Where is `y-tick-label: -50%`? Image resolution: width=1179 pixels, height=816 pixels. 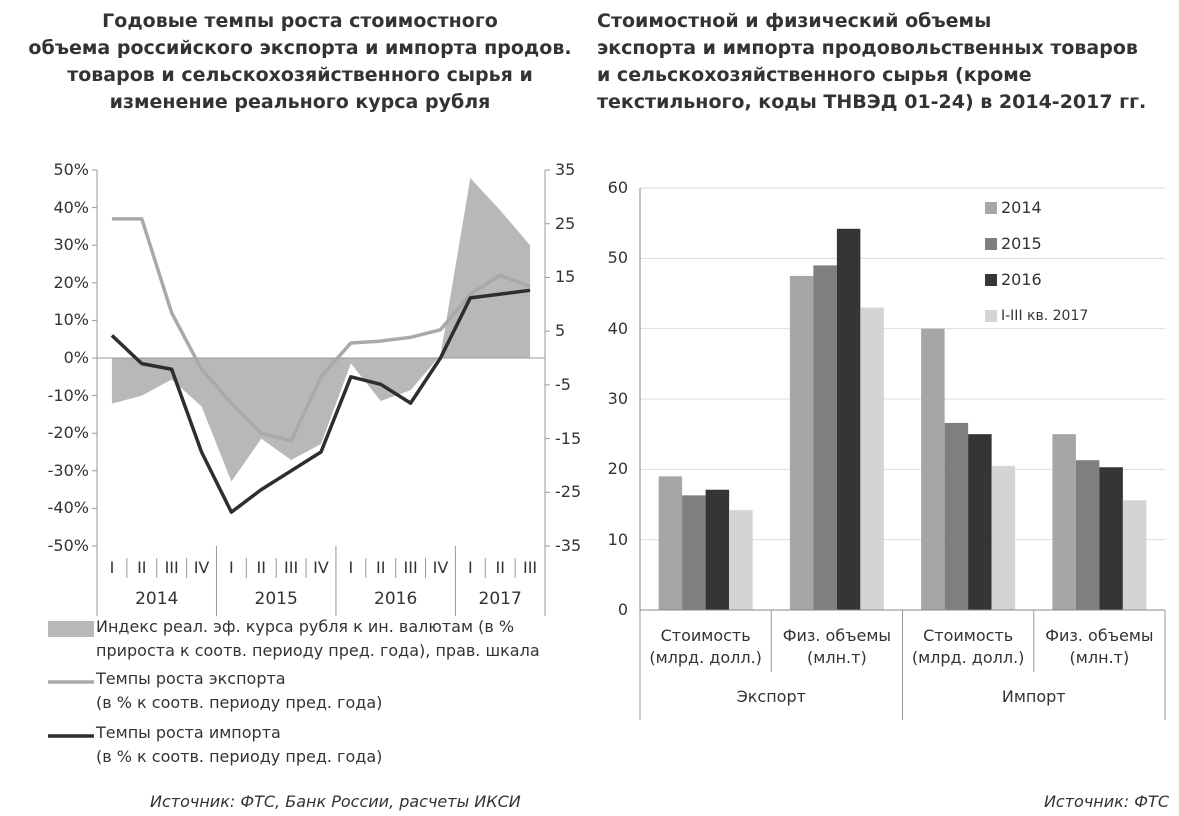 y-tick-label: -50% is located at coordinates (68, 545).